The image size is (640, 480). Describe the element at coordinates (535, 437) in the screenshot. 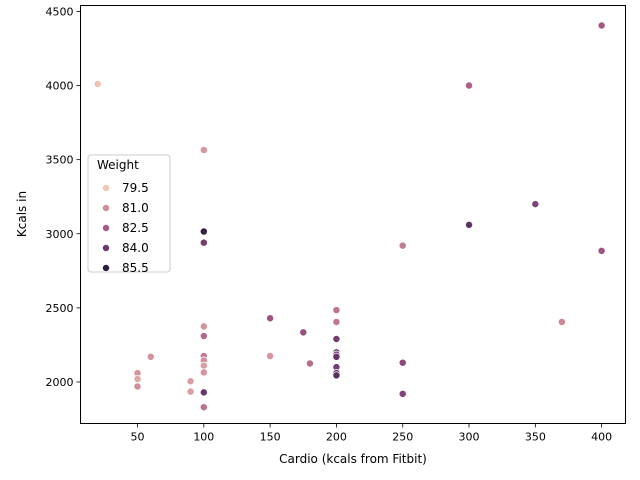

I see `x-tick-label: 350` at that location.